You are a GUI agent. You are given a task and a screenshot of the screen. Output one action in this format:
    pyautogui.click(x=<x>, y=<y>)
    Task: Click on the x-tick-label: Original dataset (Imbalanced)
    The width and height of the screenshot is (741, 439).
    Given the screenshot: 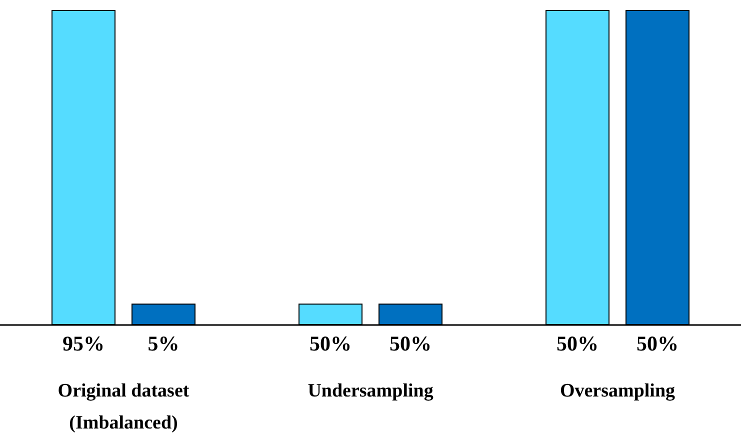 What is the action you would take?
    pyautogui.click(x=124, y=407)
    